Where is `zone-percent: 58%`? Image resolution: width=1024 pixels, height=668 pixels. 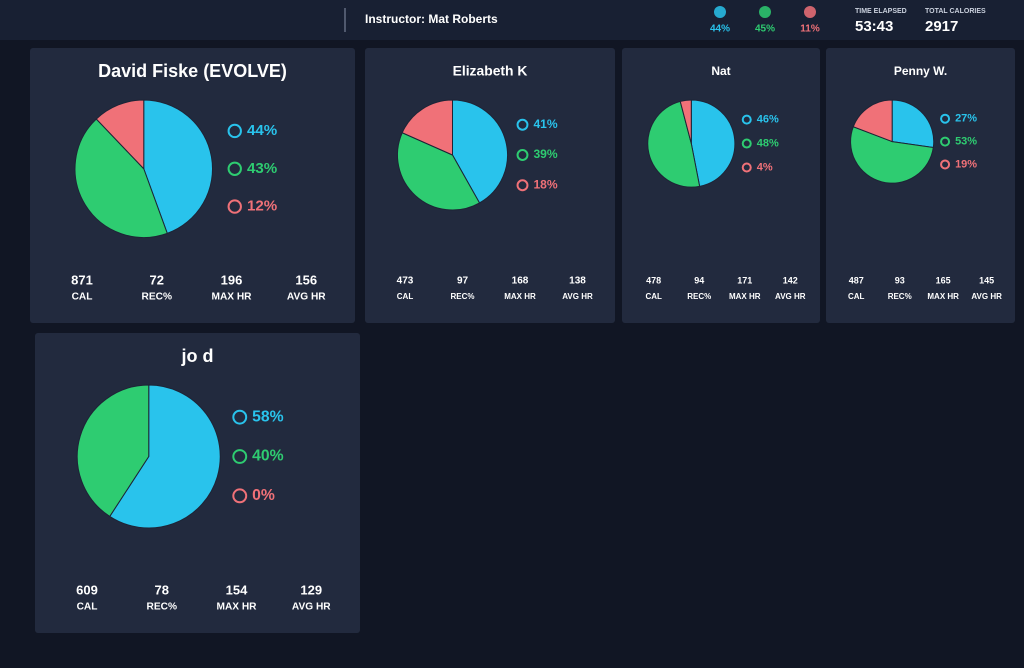 zone-percent: 58% is located at coordinates (267, 416).